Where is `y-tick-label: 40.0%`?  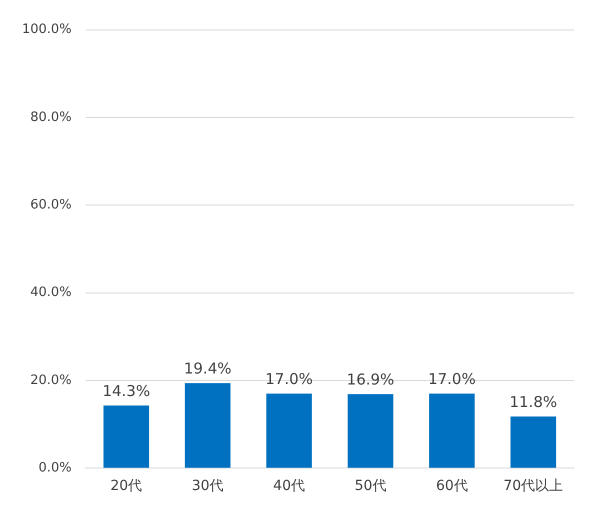 y-tick-label: 40.0% is located at coordinates (51, 292).